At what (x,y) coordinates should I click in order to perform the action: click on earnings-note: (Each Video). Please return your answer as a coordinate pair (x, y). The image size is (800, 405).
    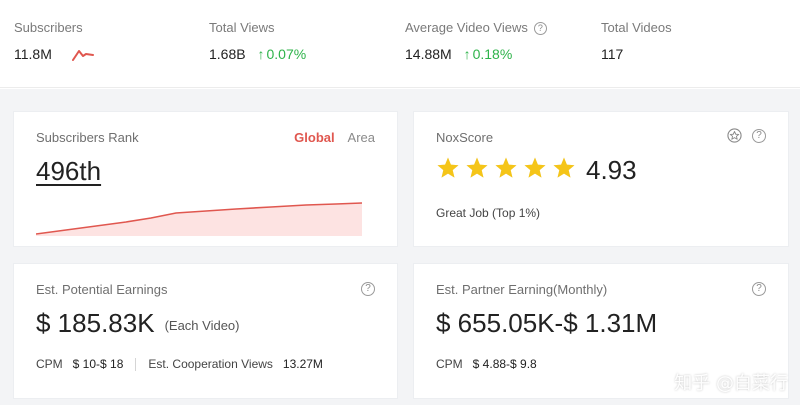
    Looking at the image, I should click on (202, 325).